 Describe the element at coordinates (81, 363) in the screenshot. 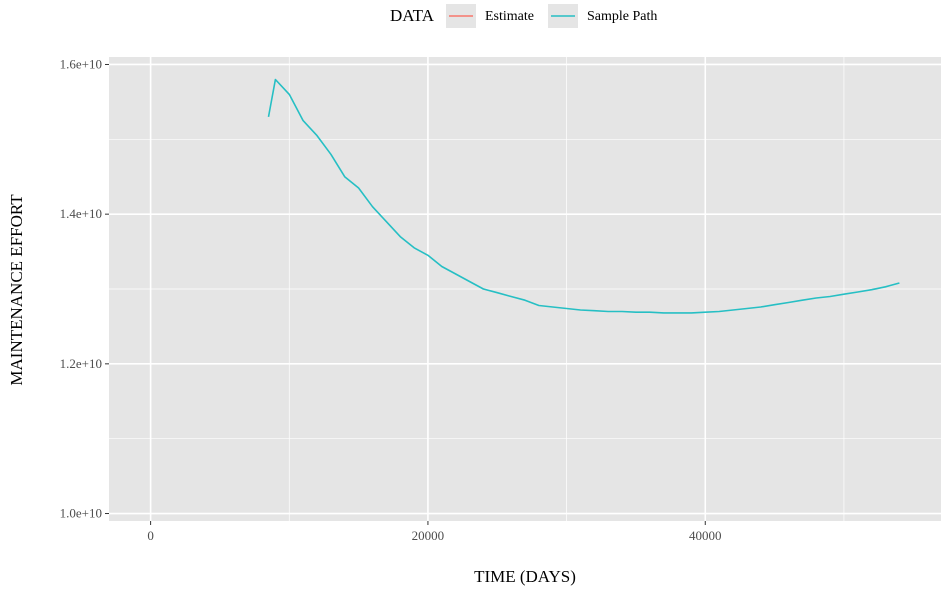

I see `y-tick-label: 1.2e+10` at that location.